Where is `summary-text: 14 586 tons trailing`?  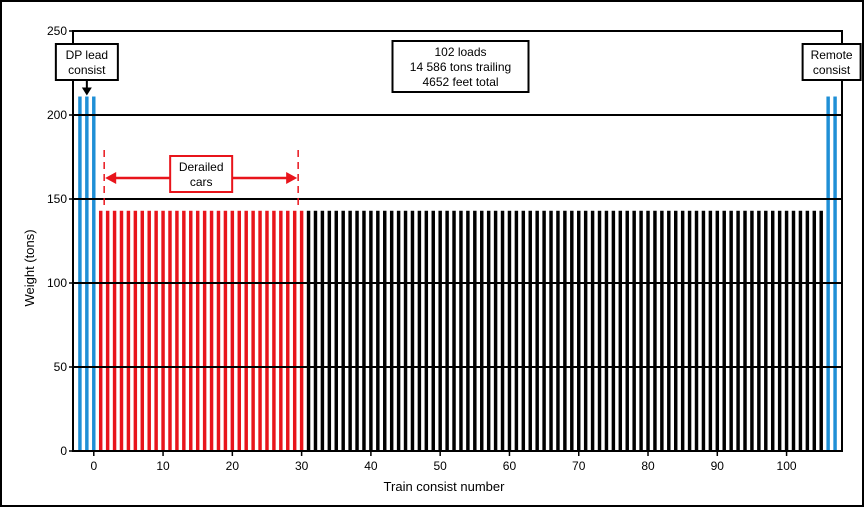 summary-text: 14 586 tons trailing is located at coordinates (460, 67).